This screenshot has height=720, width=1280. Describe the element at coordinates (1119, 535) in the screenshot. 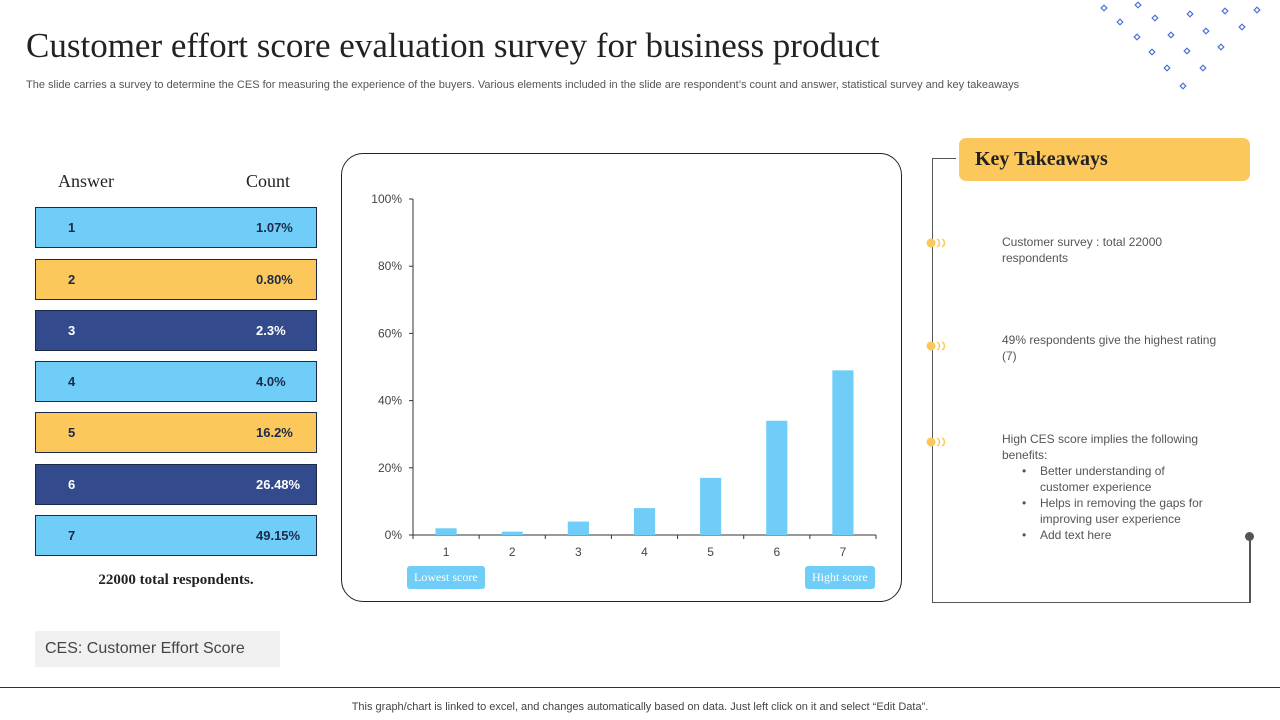

I see `benefit-item: Add text here` at that location.